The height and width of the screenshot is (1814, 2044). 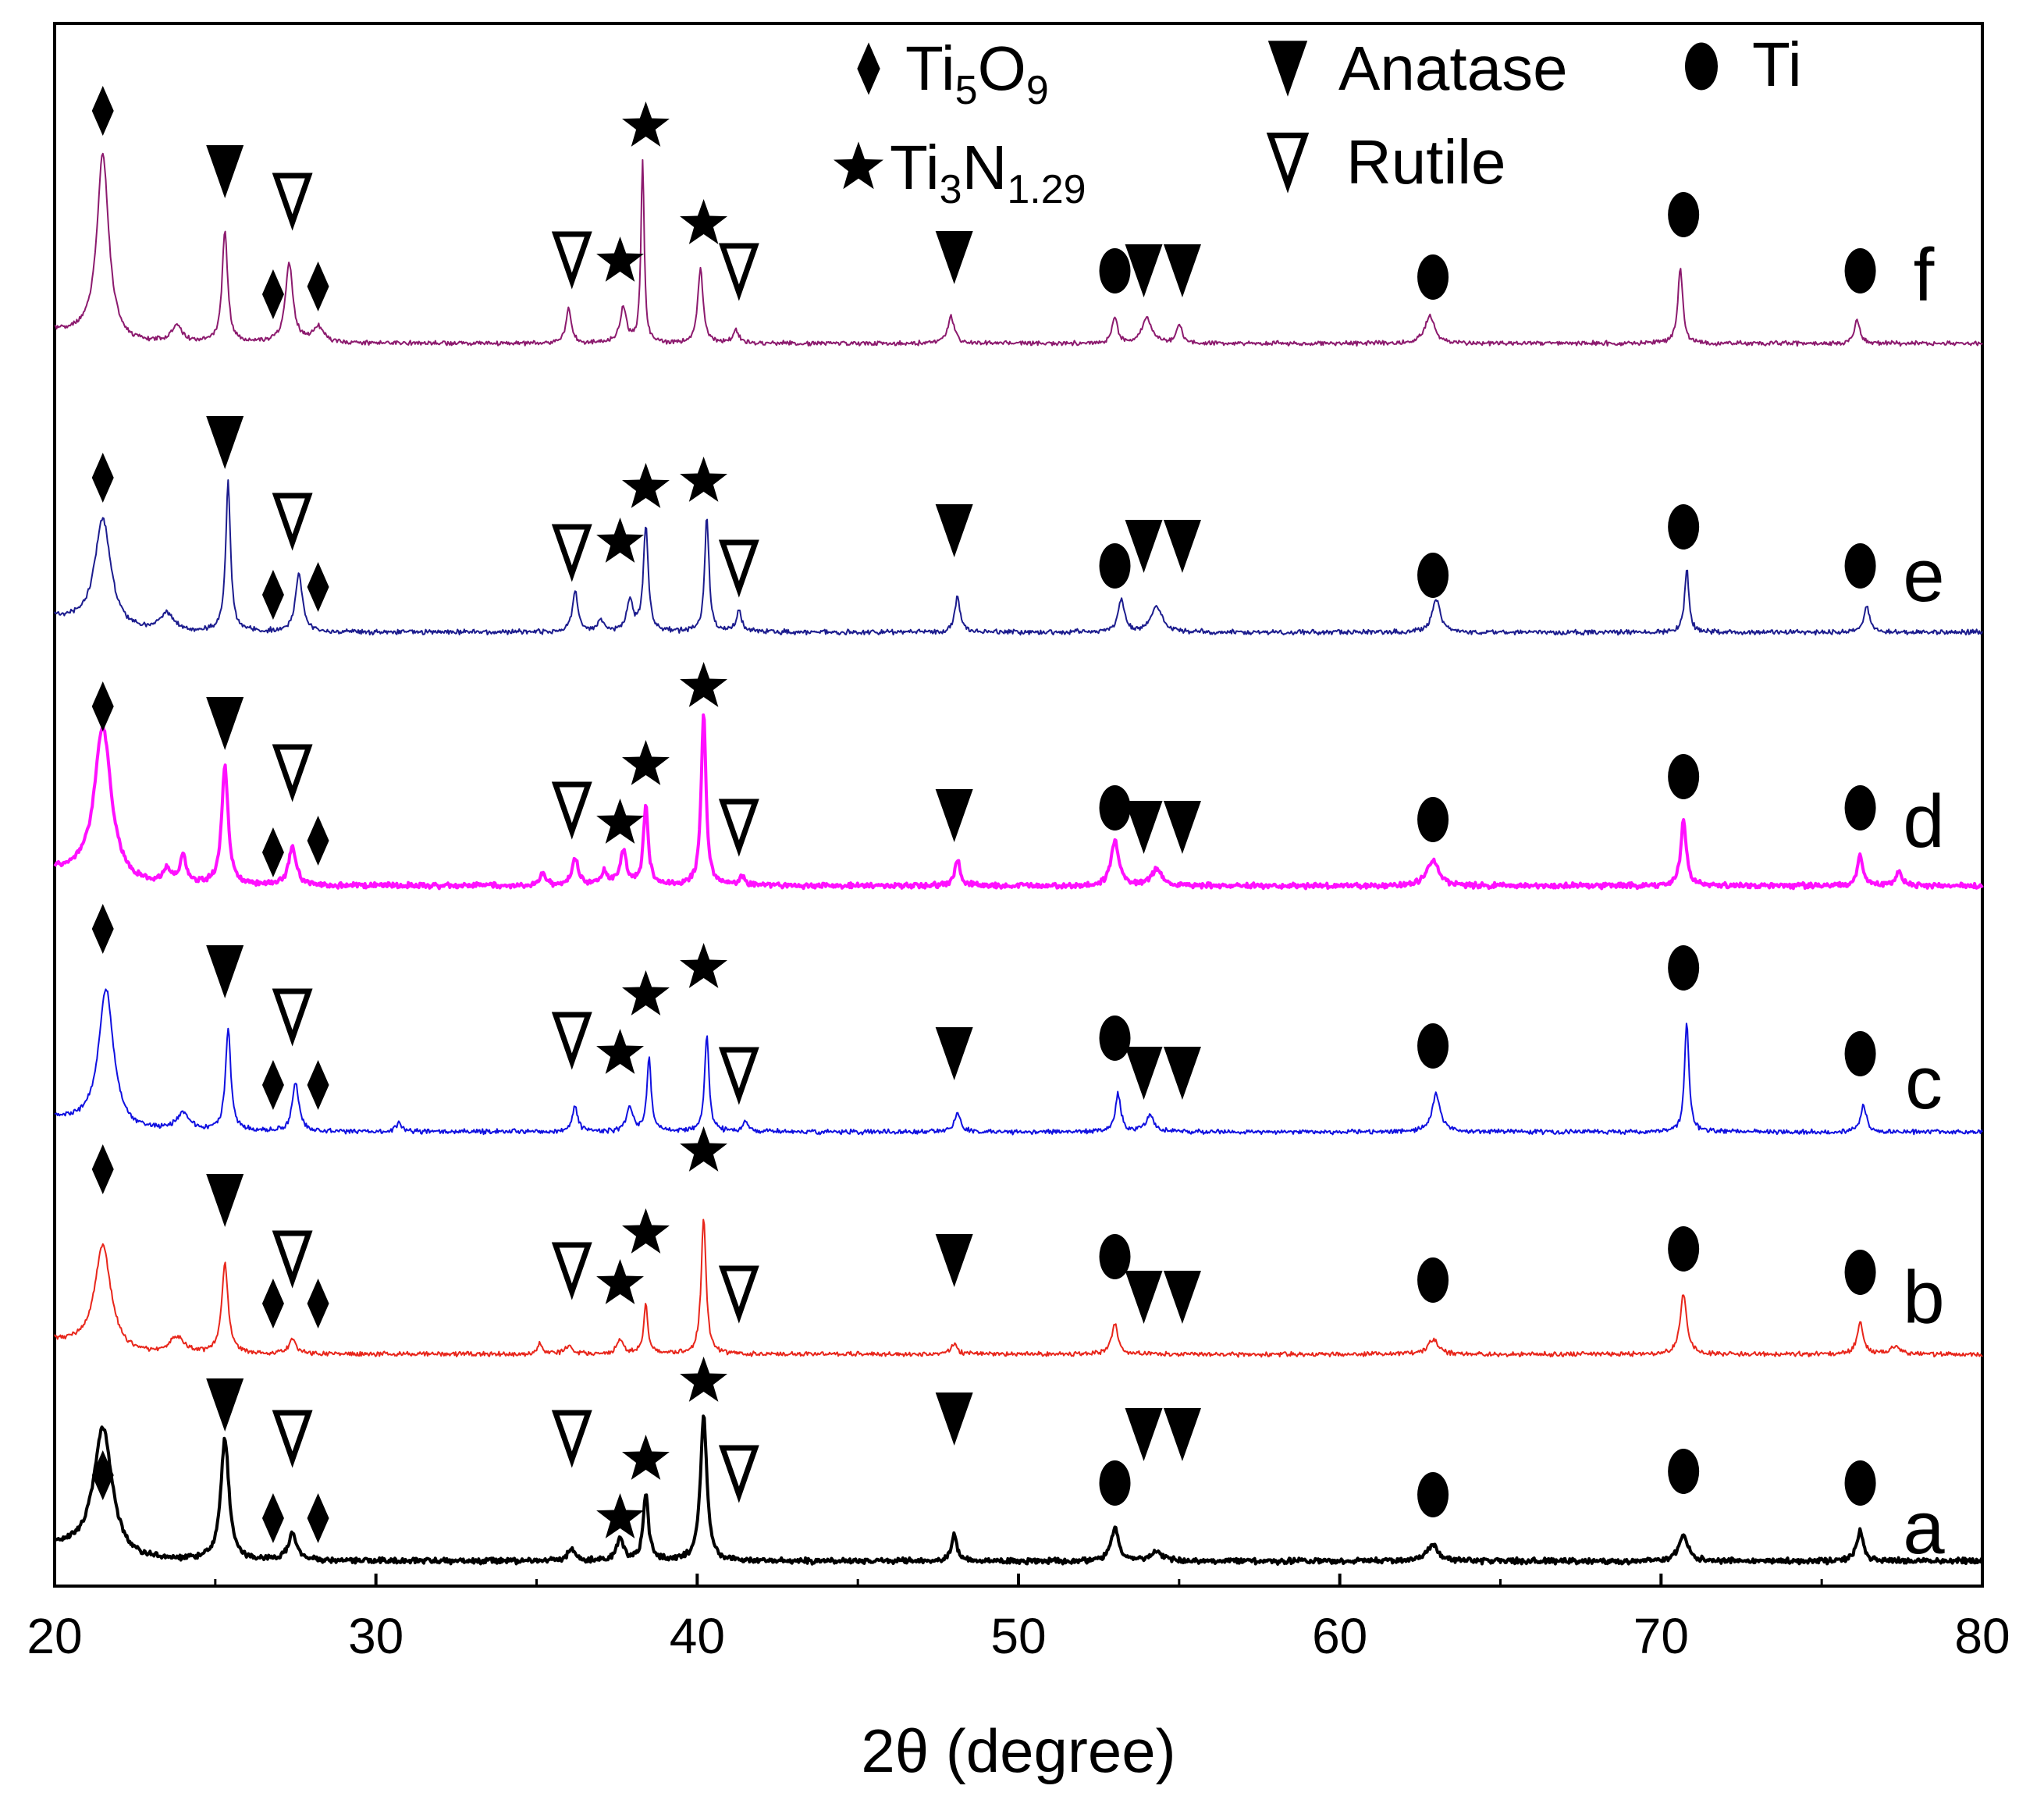 I want to click on legend-triangle-open-icon, so click(x=1288, y=163).